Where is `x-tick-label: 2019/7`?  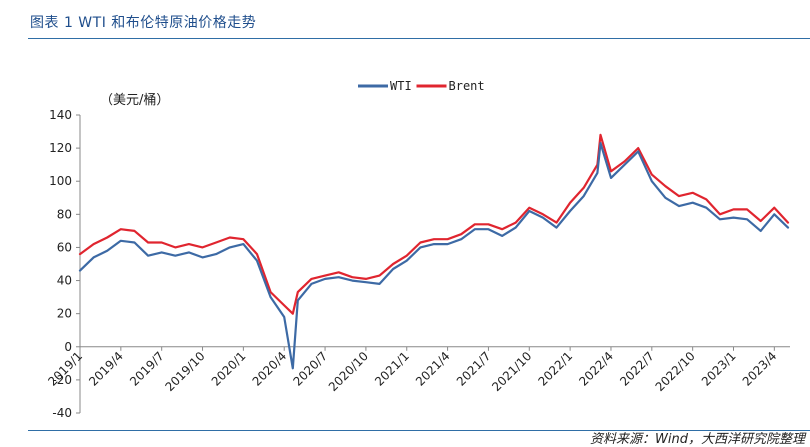 x-tick-label: 2019/7 is located at coordinates (147, 369).